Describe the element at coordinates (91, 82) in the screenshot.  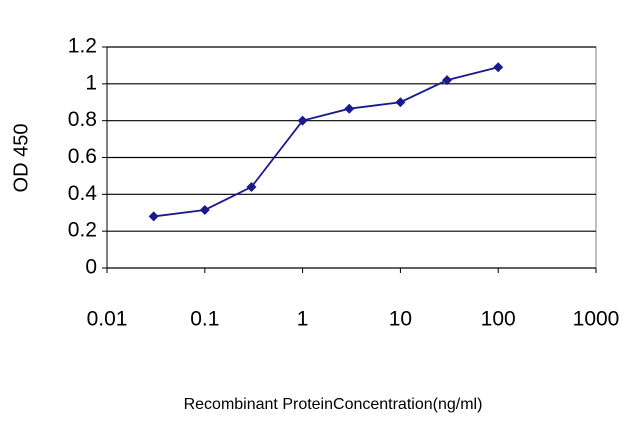
I see `y-tick-label: 1` at that location.